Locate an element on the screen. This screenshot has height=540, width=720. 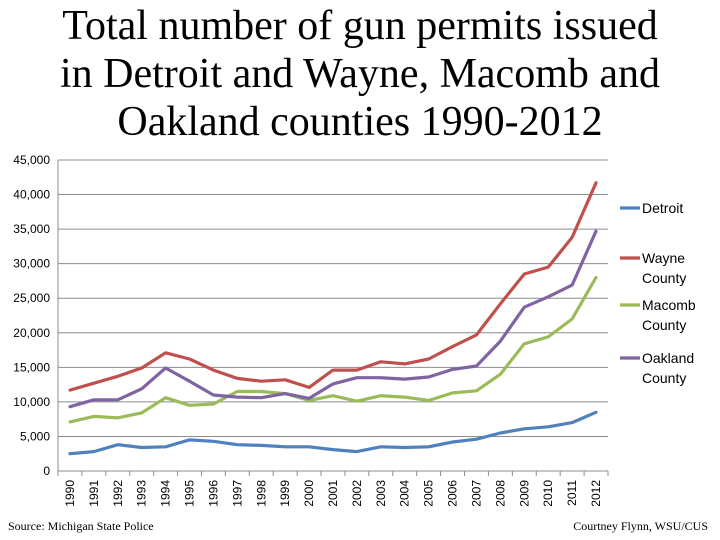
credit-note: Courtney Flynn, WSU/CUS is located at coordinates (640, 526).